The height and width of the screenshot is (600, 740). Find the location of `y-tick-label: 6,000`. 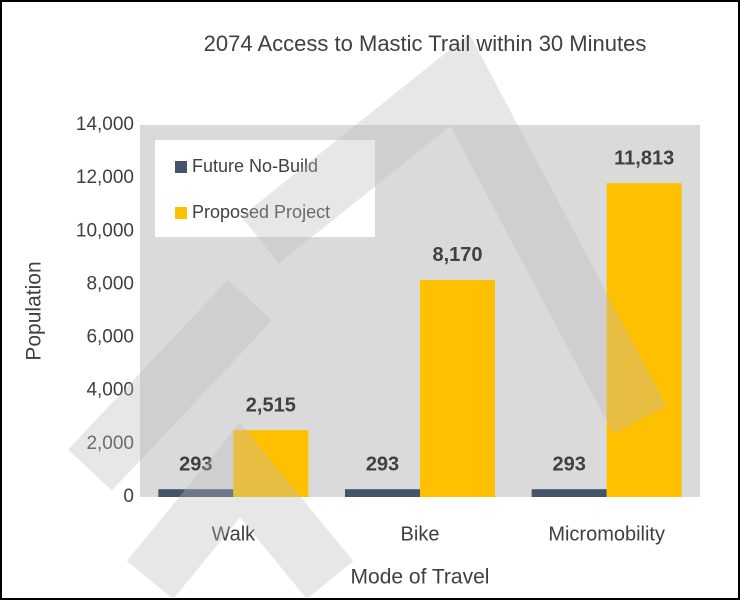

y-tick-label: 6,000 is located at coordinates (110, 337).